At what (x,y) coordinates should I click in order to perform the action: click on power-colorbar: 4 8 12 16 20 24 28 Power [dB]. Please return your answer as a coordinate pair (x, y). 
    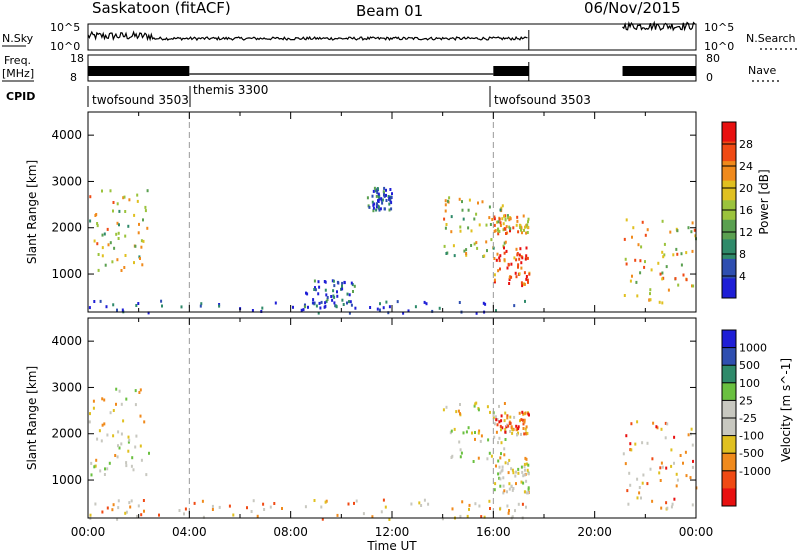
    Looking at the image, I should click on (746, 210).